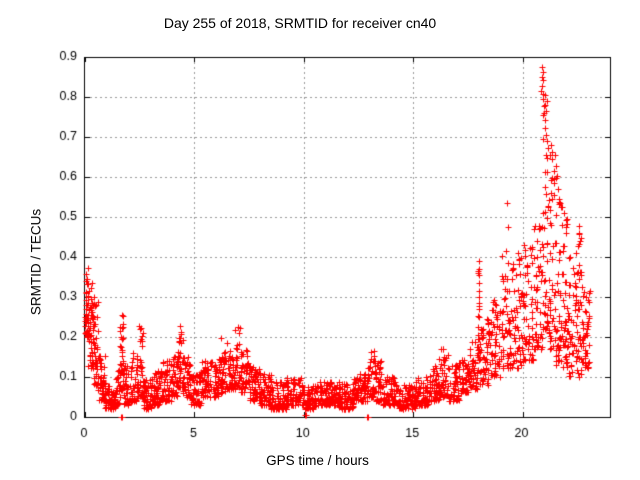 The image size is (640, 480). I want to click on x-axis-label: GPS time / hours, so click(317, 460).